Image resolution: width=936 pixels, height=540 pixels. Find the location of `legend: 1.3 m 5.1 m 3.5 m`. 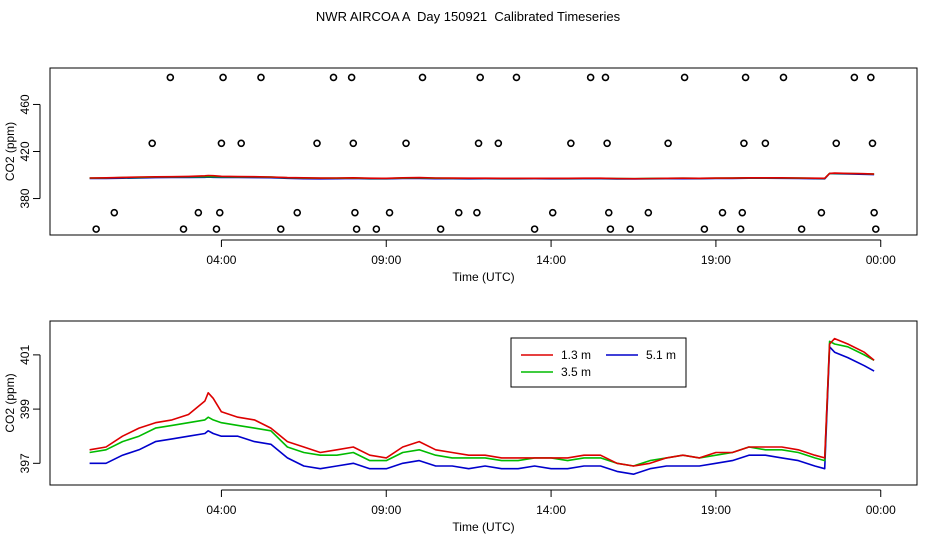

legend: 1.3 m 5.1 m 3.5 m is located at coordinates (598, 362).